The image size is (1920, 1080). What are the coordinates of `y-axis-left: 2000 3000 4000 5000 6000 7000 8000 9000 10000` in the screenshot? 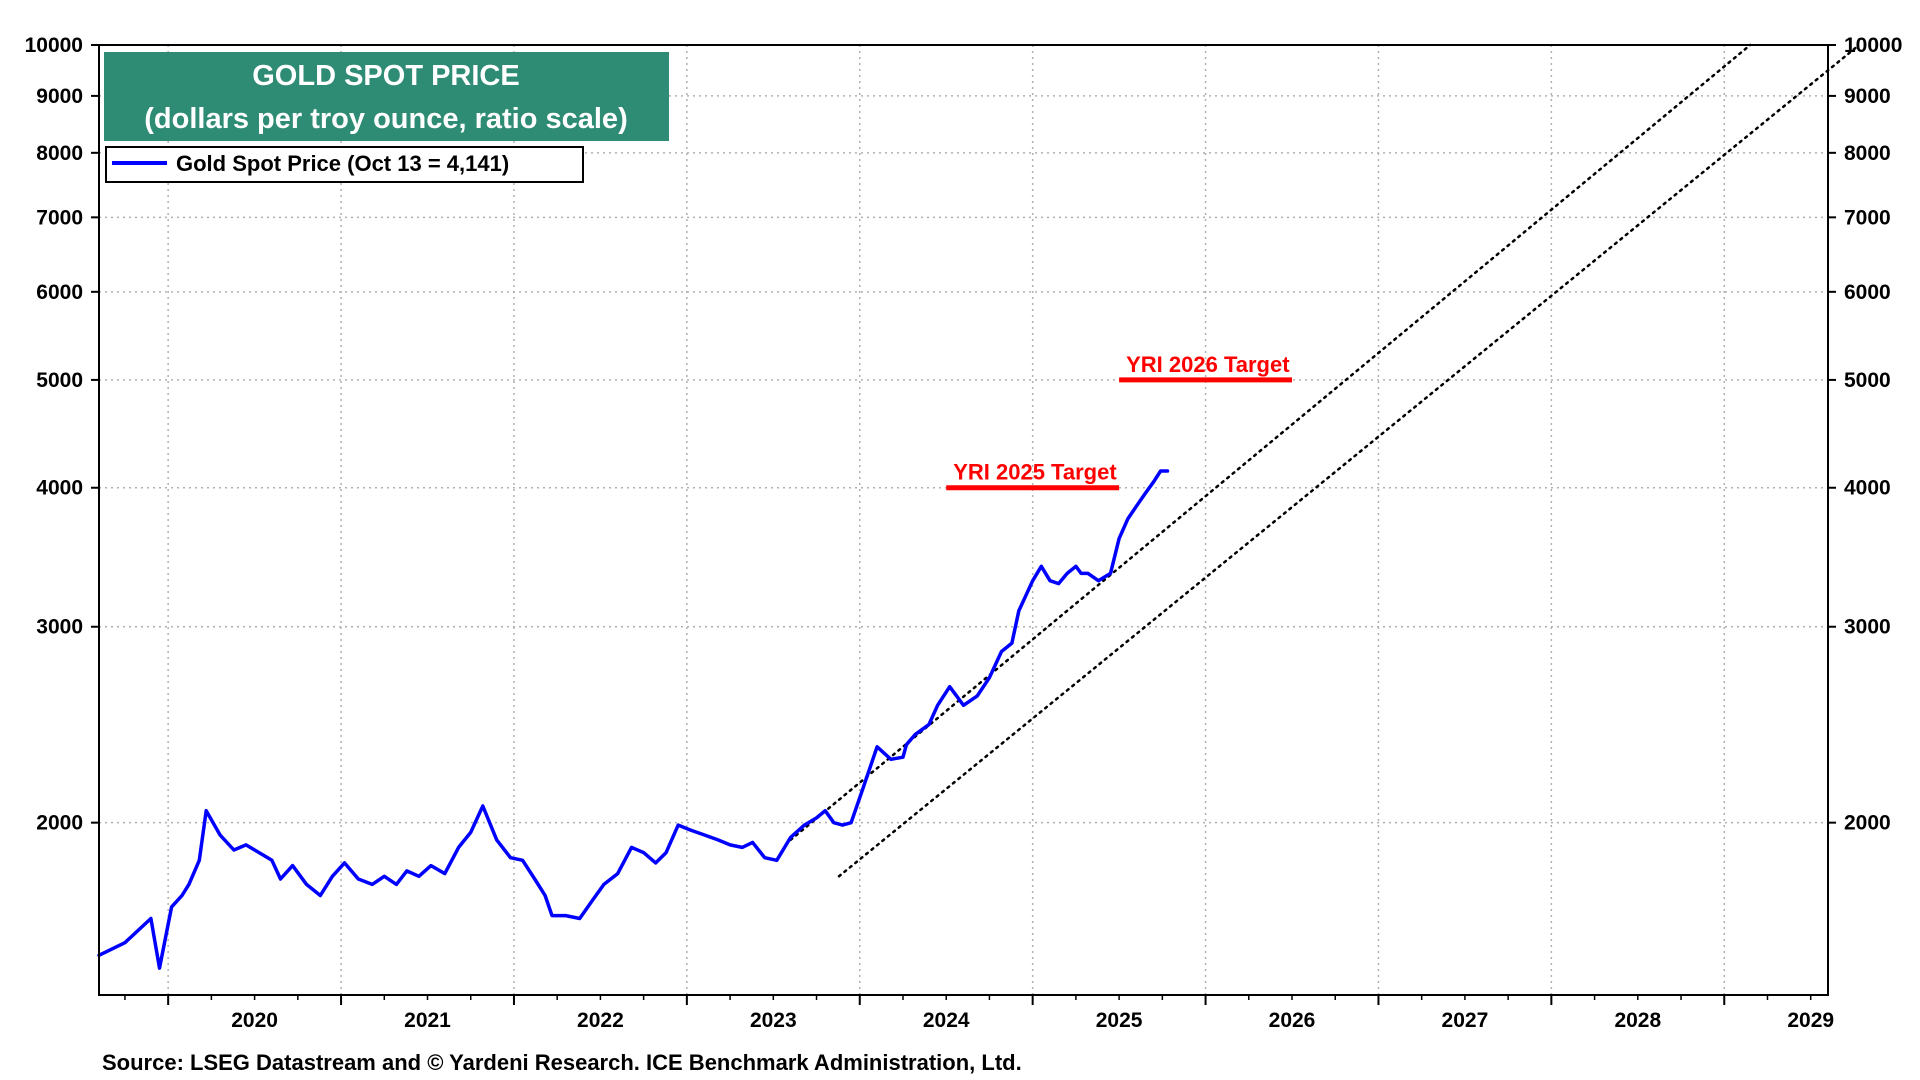 It's located at (62, 434).